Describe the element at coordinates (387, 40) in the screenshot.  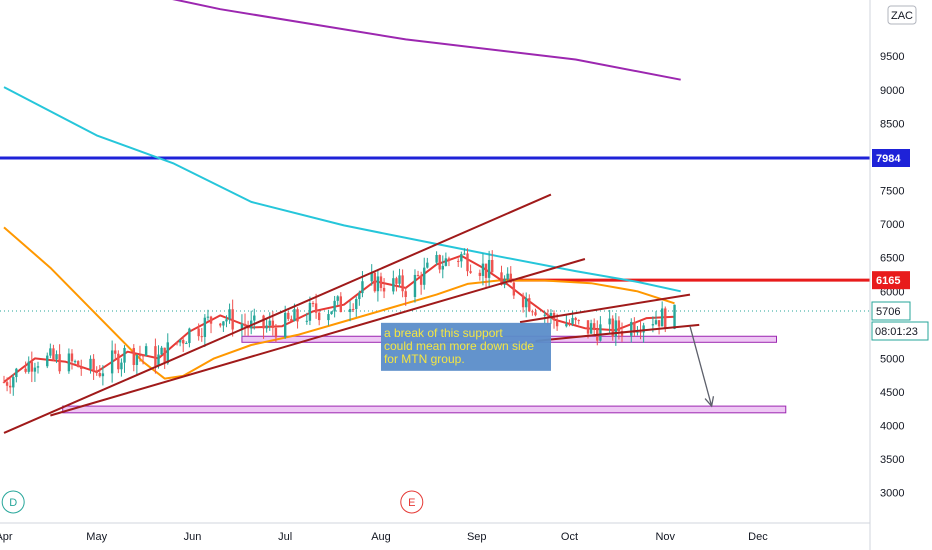
I see `moving-average-line` at that location.